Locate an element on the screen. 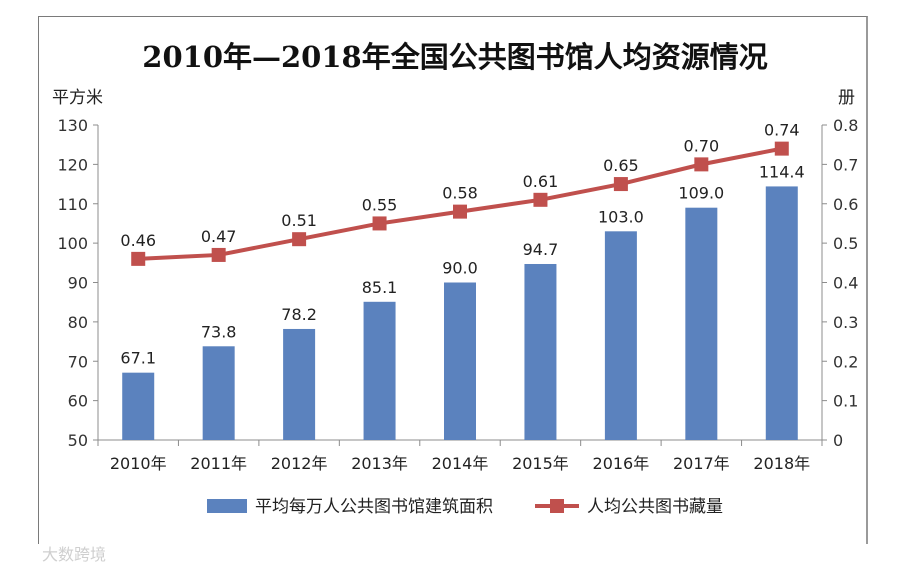 The width and height of the screenshot is (909, 572). line-data-label: 0.61 is located at coordinates (541, 181).